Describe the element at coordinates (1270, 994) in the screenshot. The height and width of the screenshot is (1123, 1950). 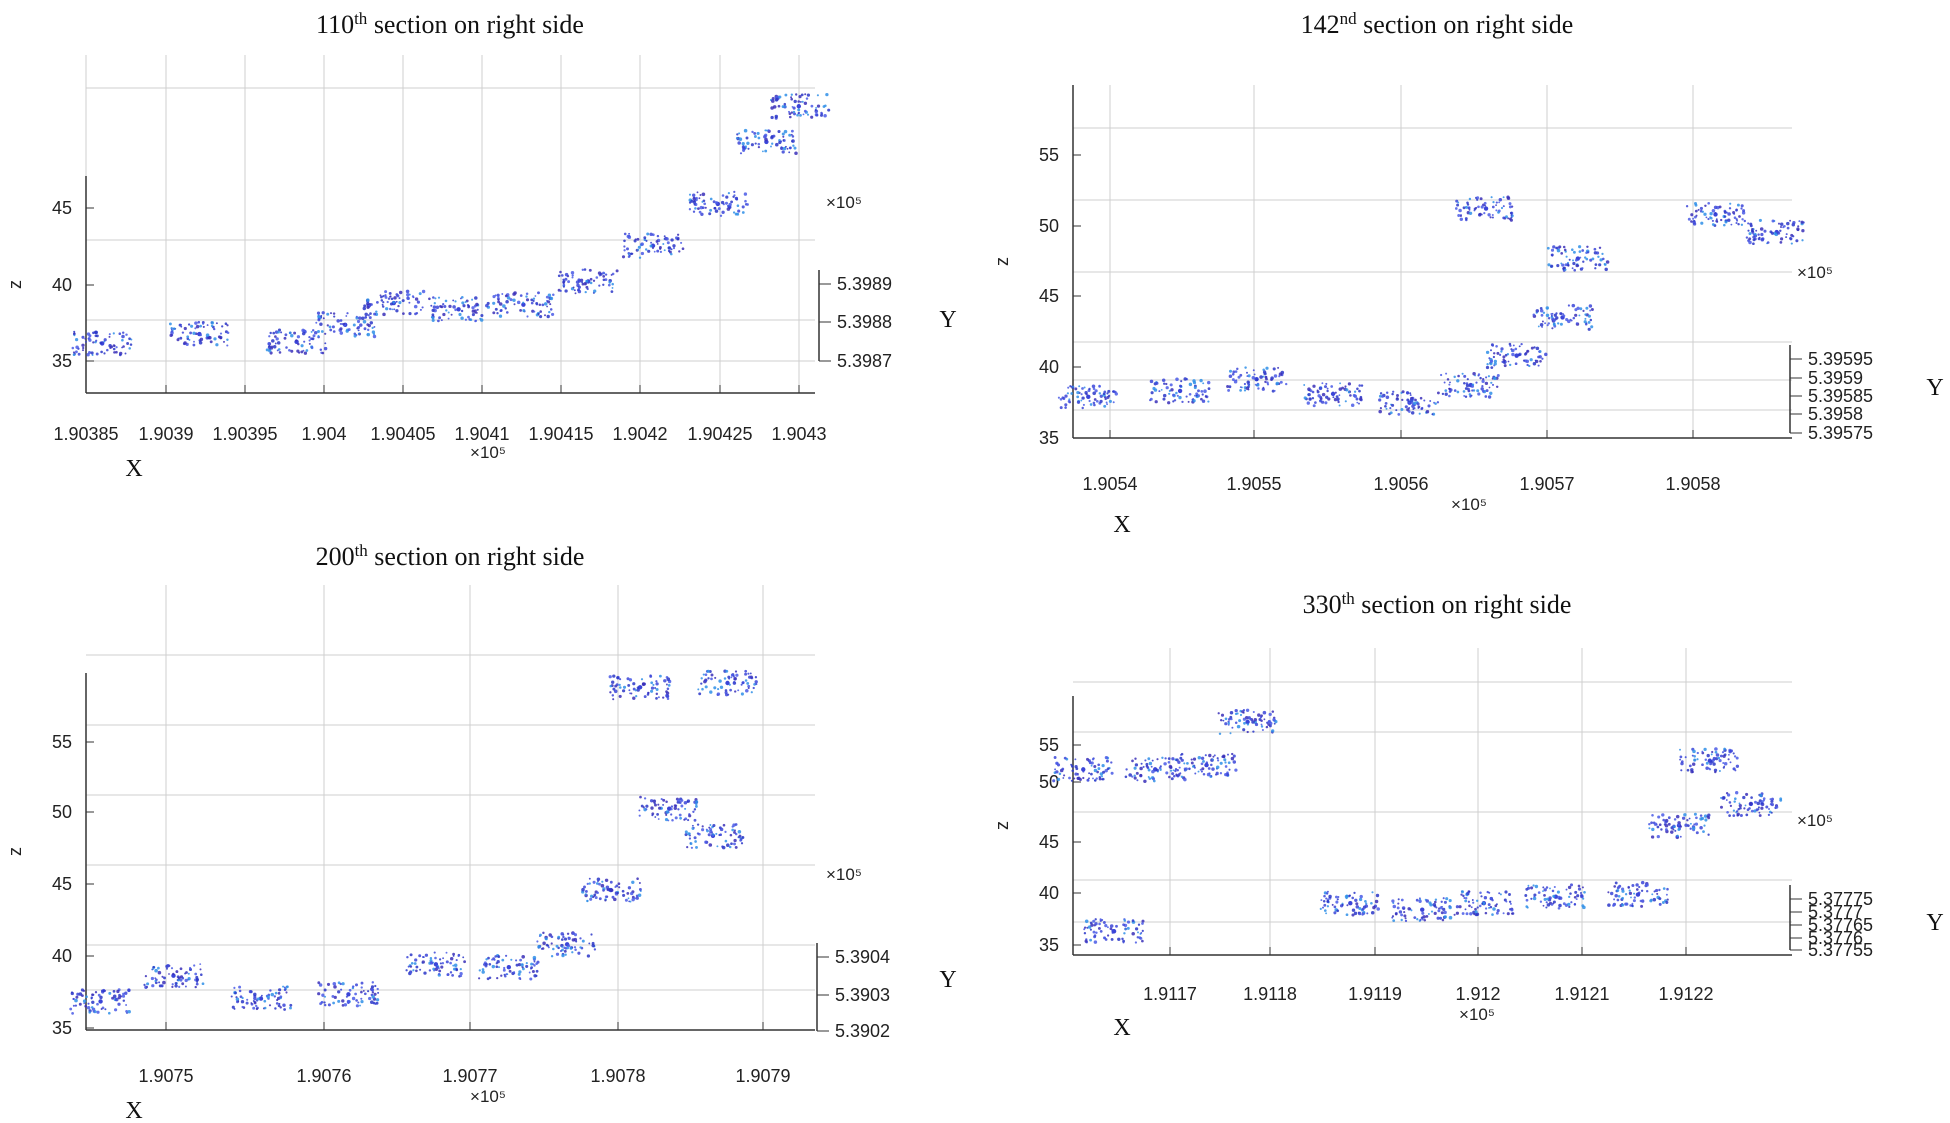
I see `x-tick-label: 1.9118` at that location.